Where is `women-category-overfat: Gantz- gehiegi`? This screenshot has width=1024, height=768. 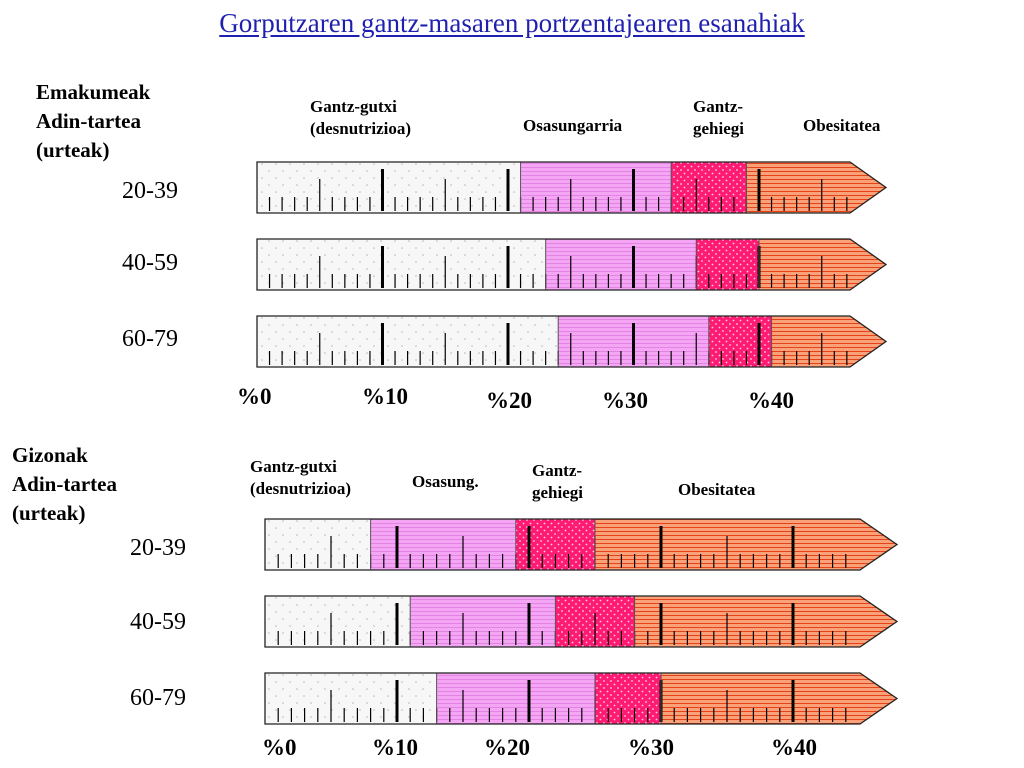
women-category-overfat: Gantz- gehiegi is located at coordinates (718, 118).